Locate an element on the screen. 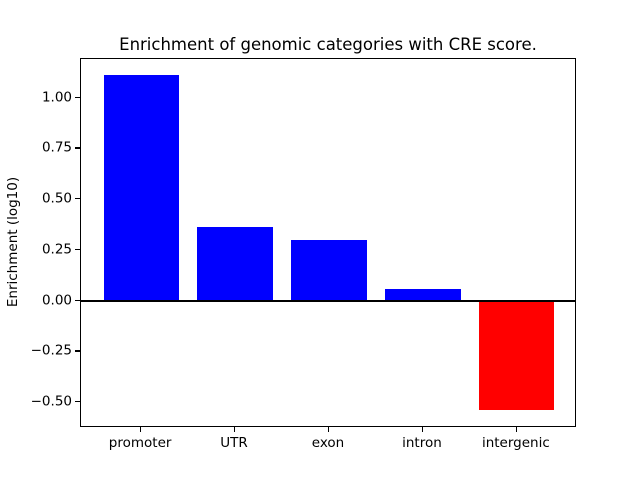 The height and width of the screenshot is (480, 640). x-tick-label-exon: exon is located at coordinates (328, 443).